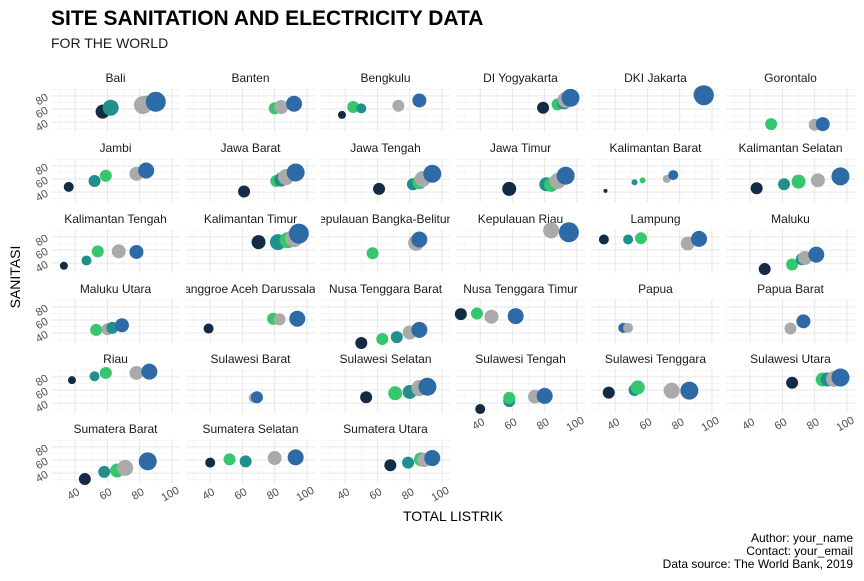 Image resolution: width=864 pixels, height=581 pixels. Describe the element at coordinates (656, 359) in the screenshot. I see `facet-strip-label: Sulawesi Tenggara` at that location.